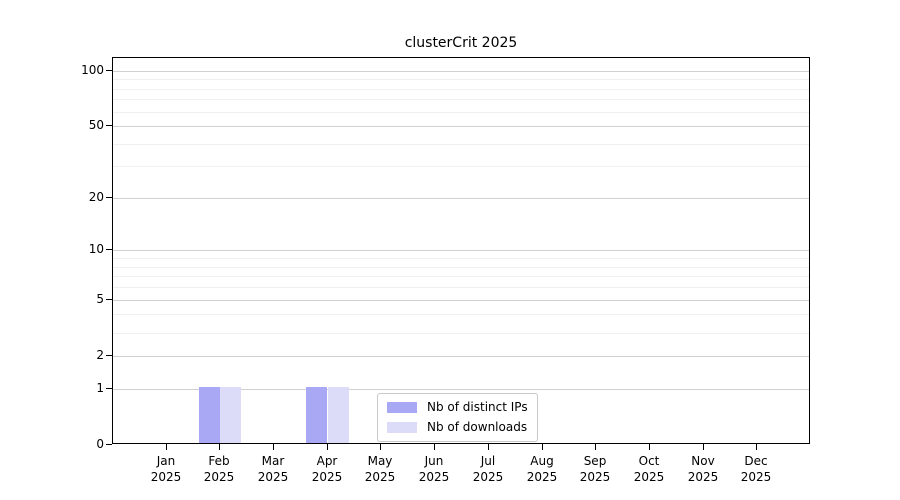 This screenshot has height=500, width=900. I want to click on x-tick-label: Nov 2025, so click(703, 469).